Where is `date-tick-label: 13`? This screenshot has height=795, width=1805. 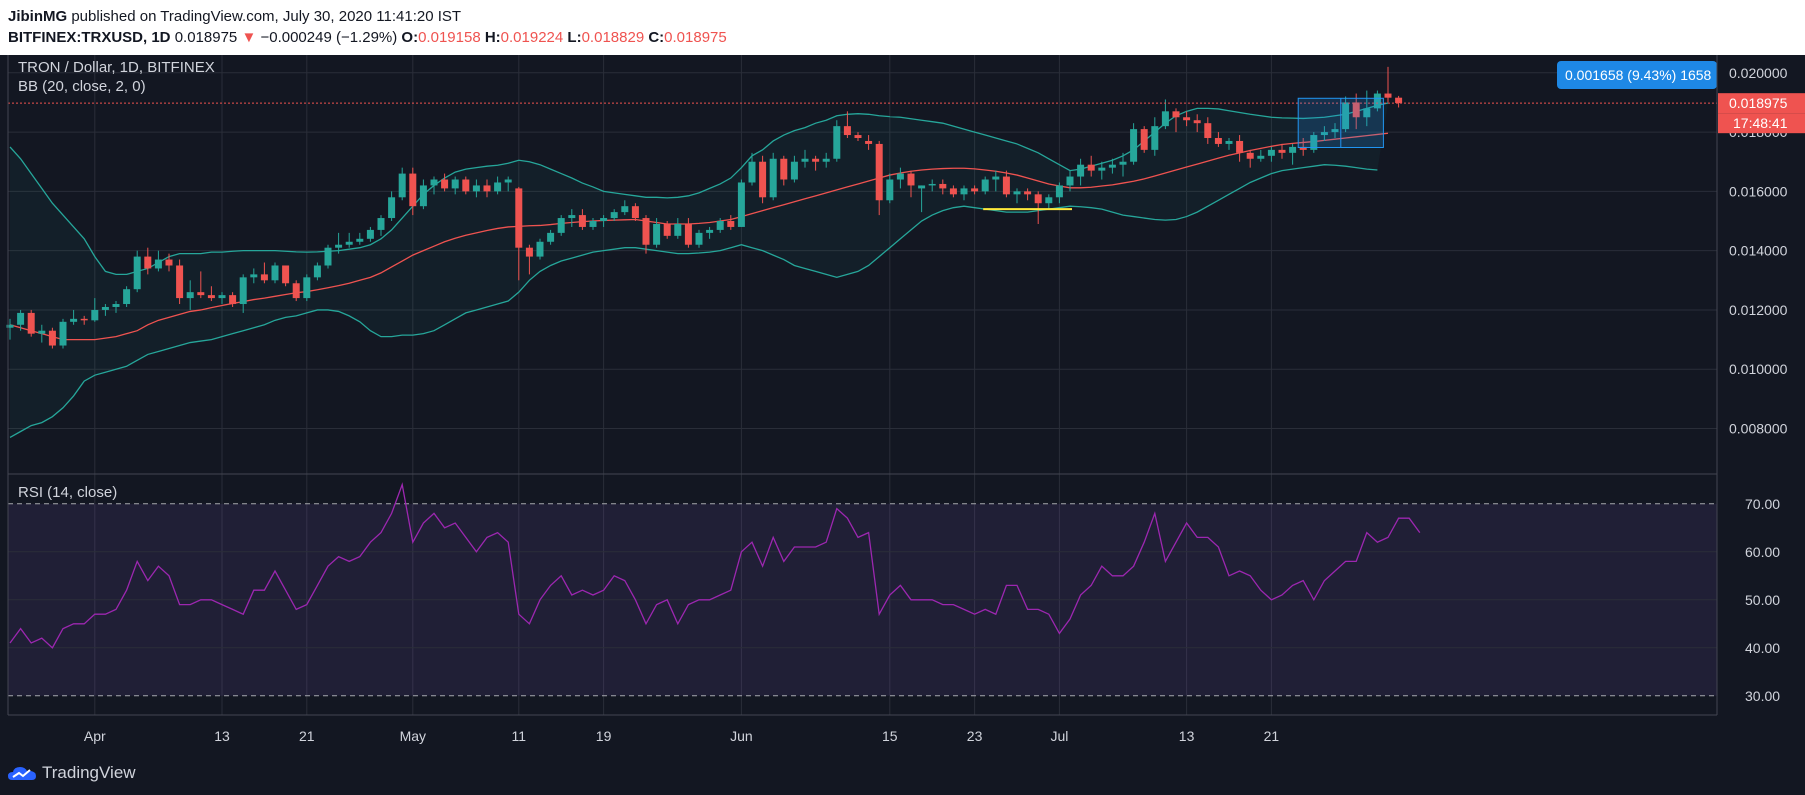 date-tick-label: 13 is located at coordinates (222, 736).